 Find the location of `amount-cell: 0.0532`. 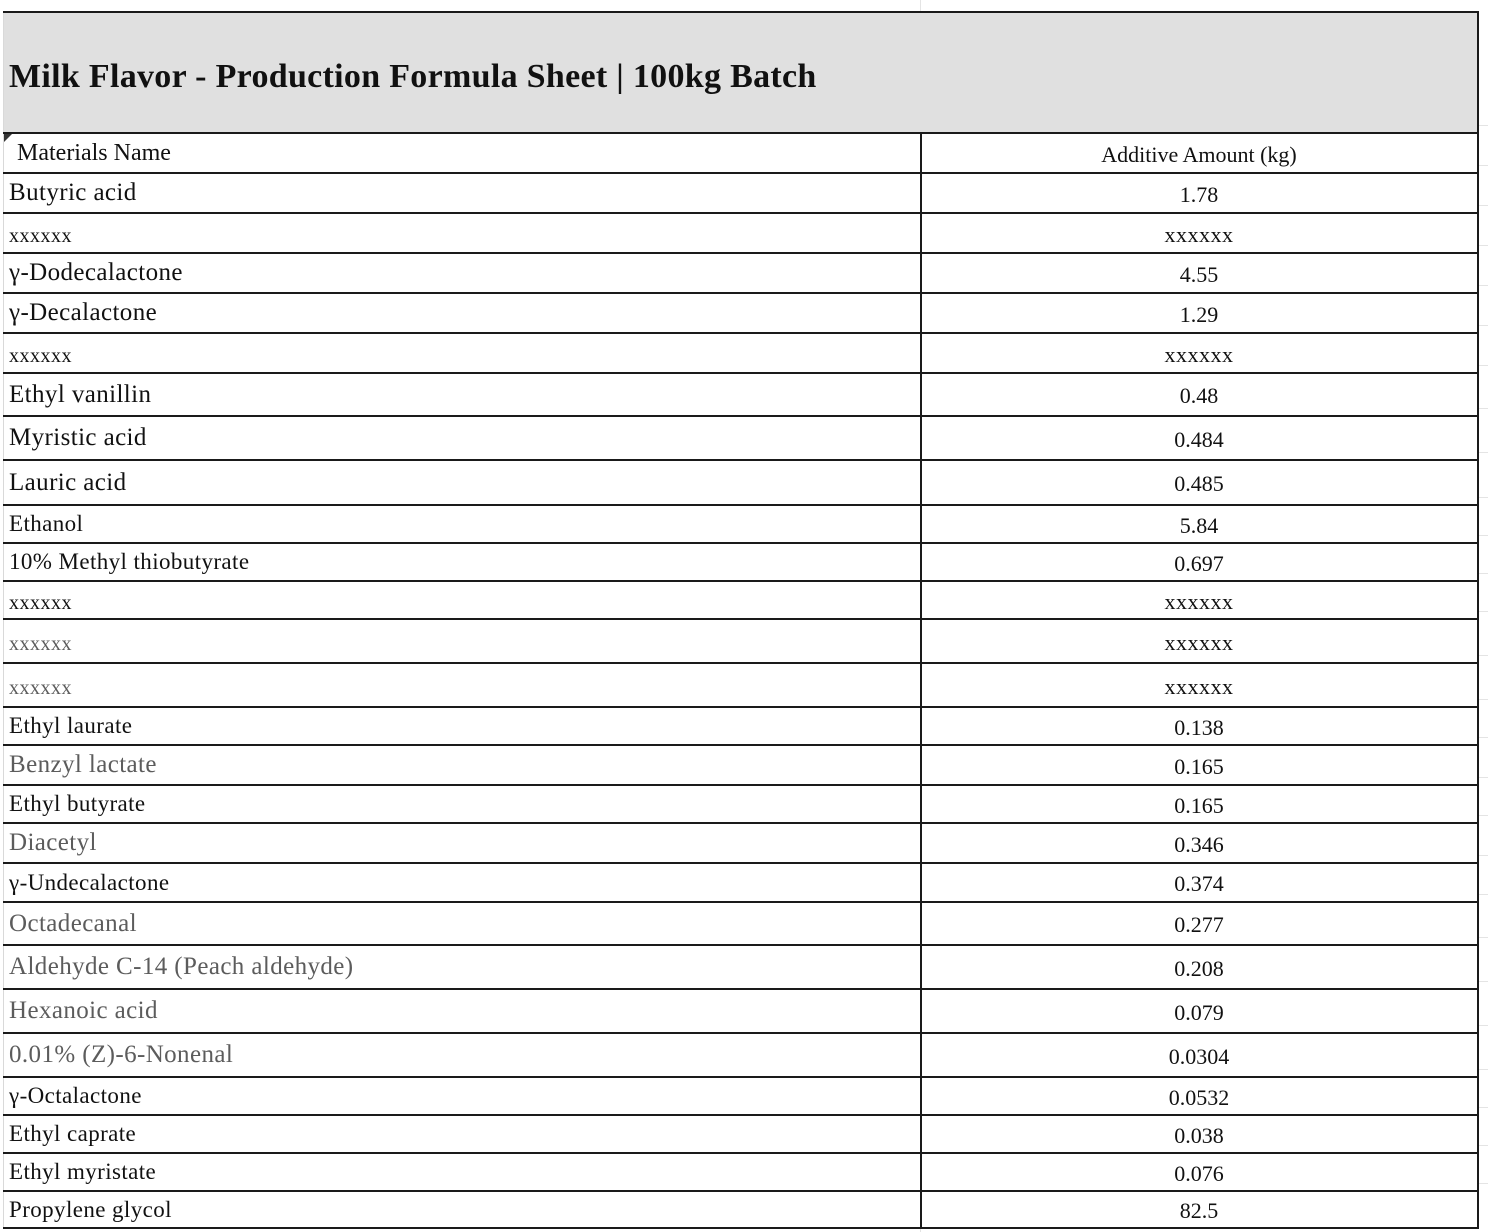

amount-cell: 0.0532 is located at coordinates (1199, 1095).